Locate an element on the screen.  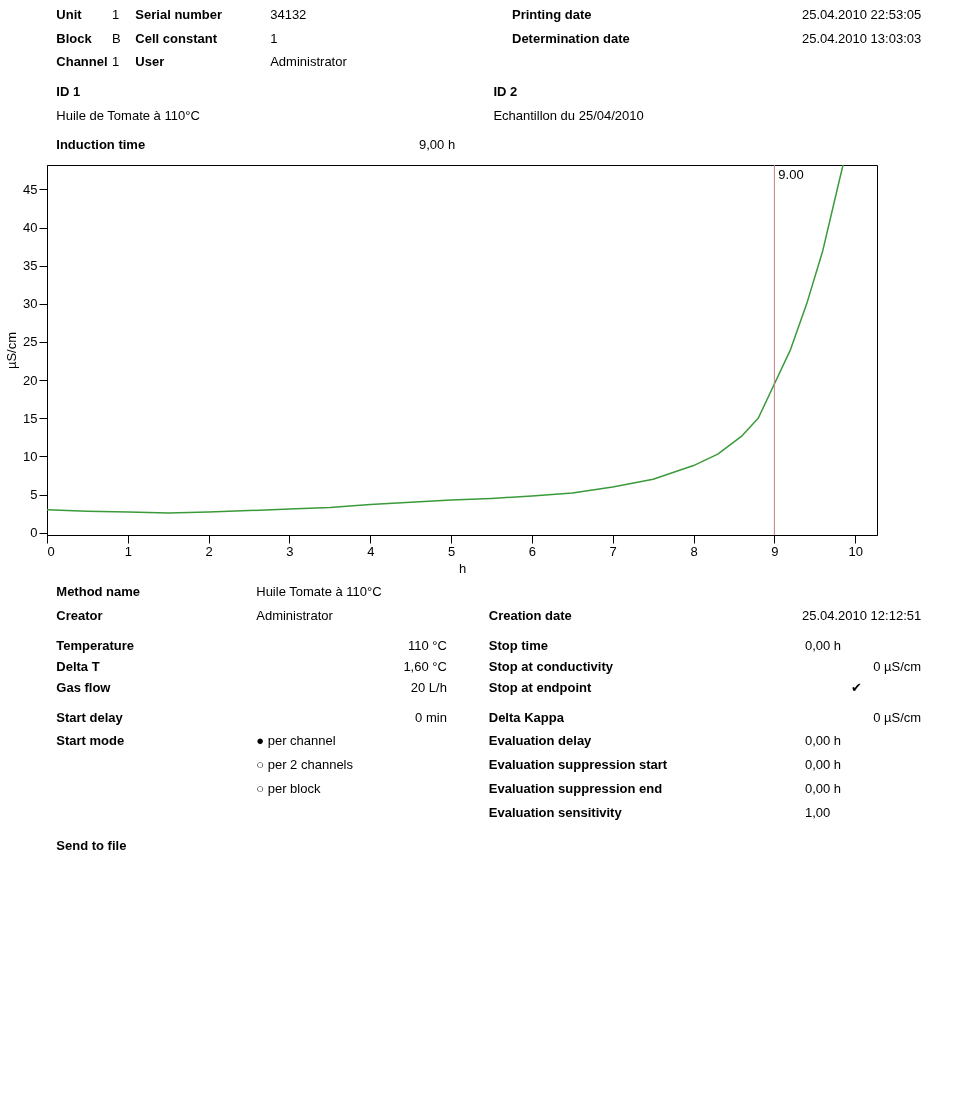
text: Method name is located at coordinates (98, 592).